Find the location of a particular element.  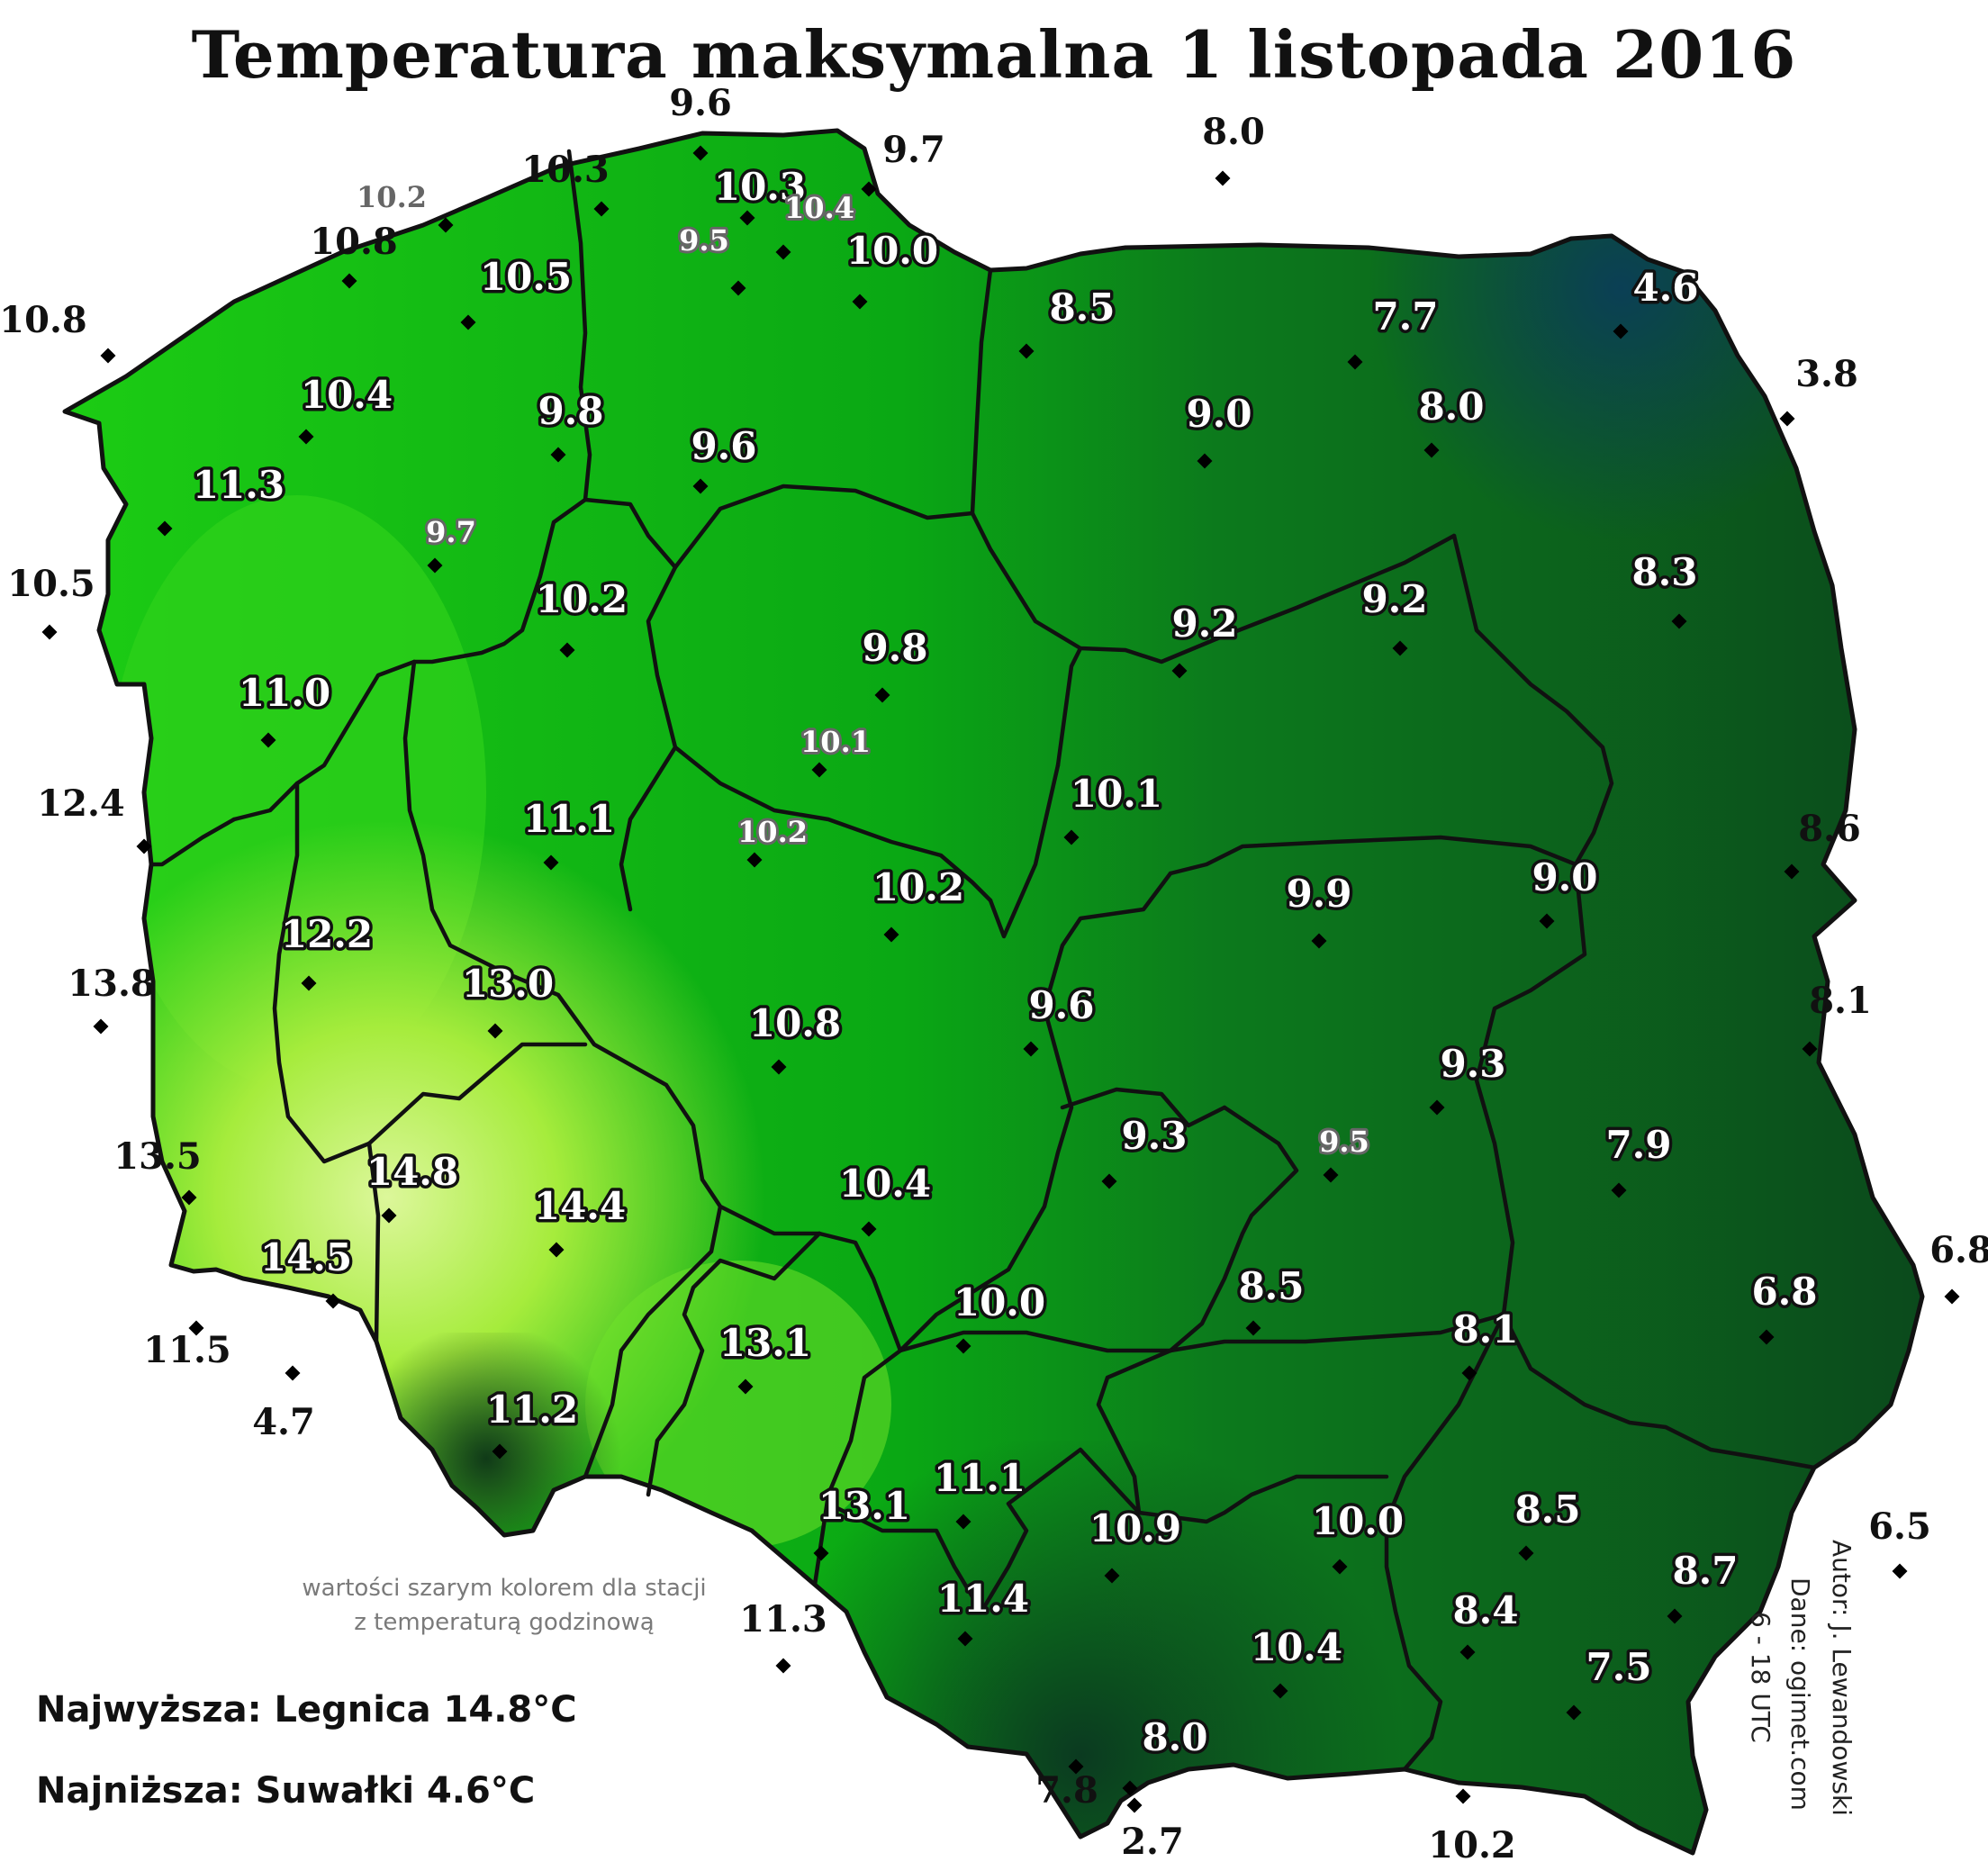

highest-temperature: Najwyższa: Legnica 14.8°C is located at coordinates (306, 1710).